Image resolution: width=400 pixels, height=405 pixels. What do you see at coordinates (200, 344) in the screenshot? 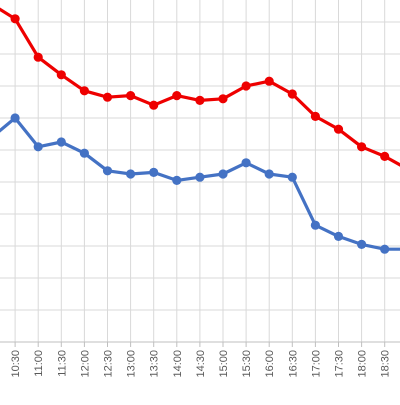
I see `x-axis` at bounding box center [200, 344].